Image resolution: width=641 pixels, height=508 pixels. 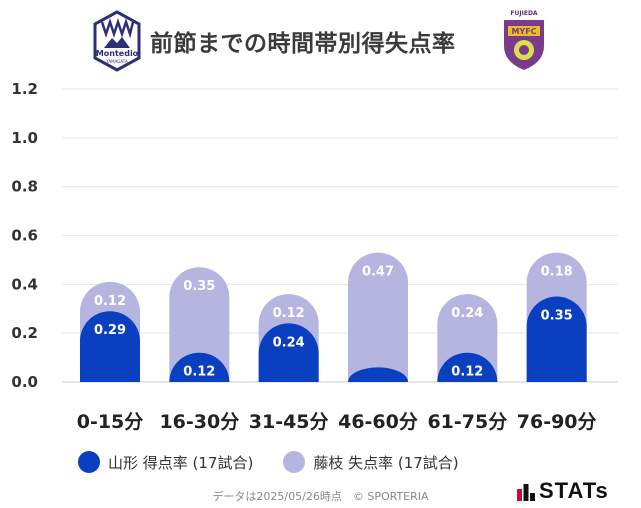 I want to click on x-tick-label: 61-75分, so click(x=467, y=422).